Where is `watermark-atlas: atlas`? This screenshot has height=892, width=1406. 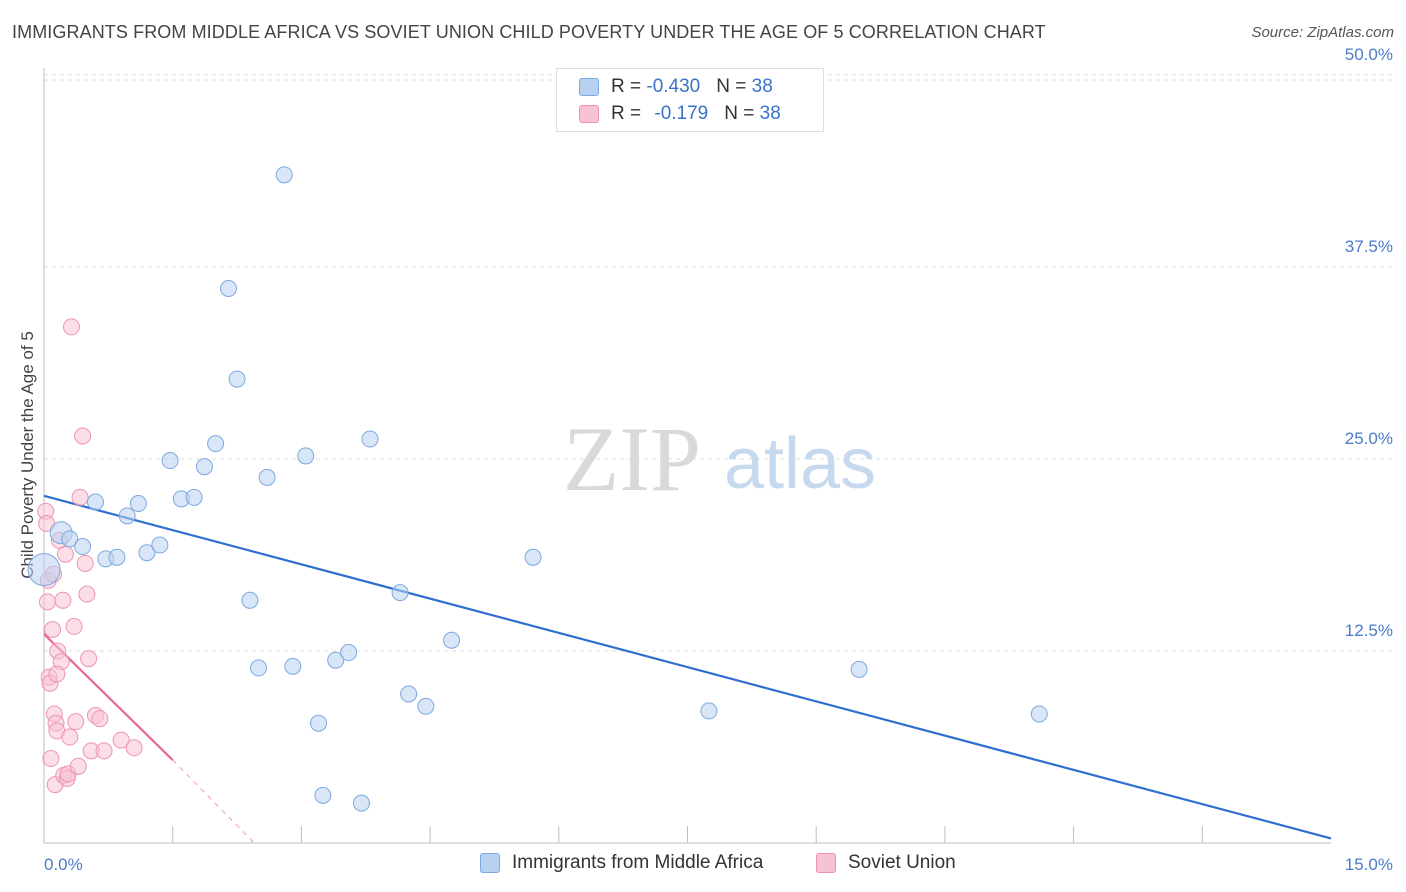
watermark-atlas: atlas is located at coordinates (800, 464).